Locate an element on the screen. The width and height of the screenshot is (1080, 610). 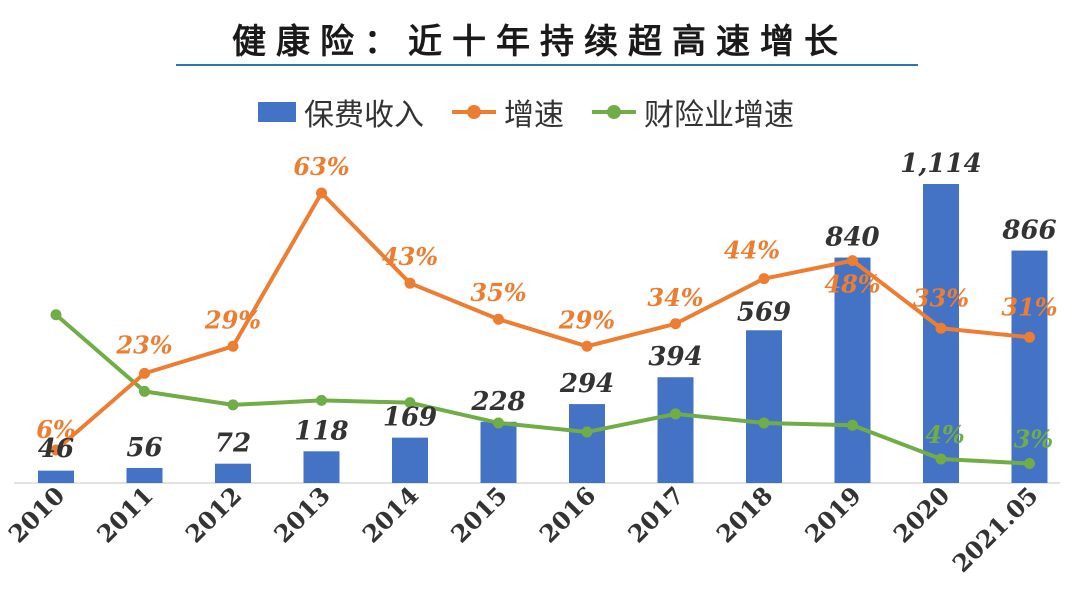
x-tick-2015: 2015 is located at coordinates (479, 515).